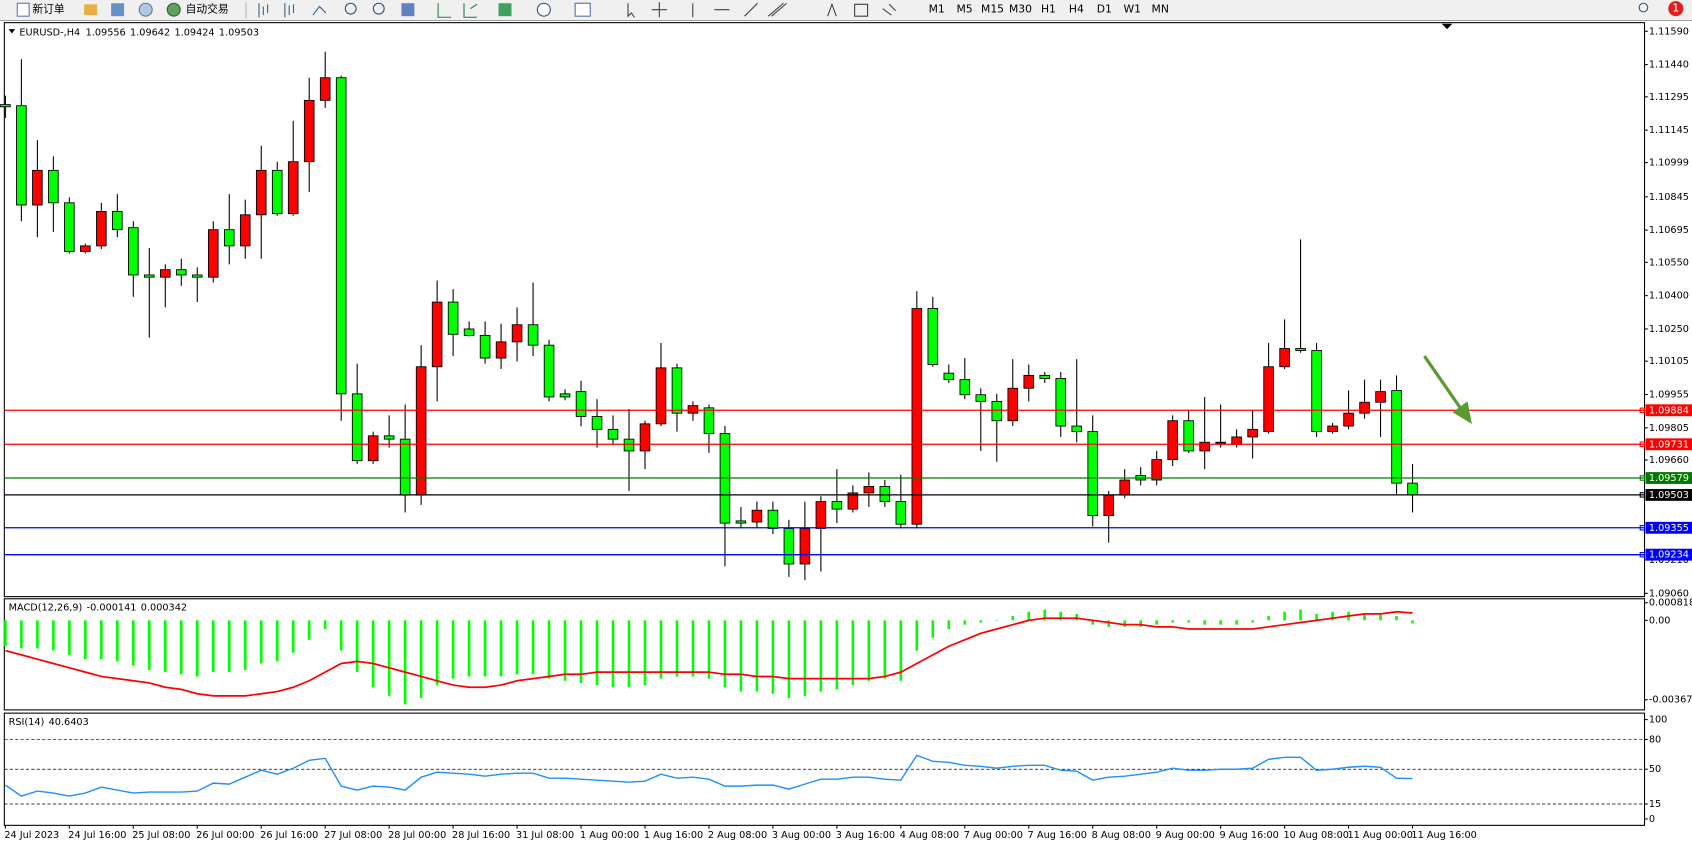  Describe the element at coordinates (350, 8) in the screenshot. I see `zoom-in` at that location.